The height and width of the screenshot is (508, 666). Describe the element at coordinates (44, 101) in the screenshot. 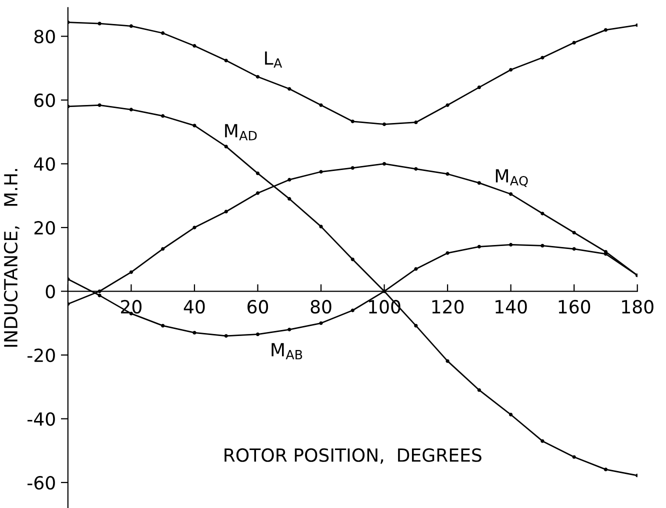

I see `y-tick-label: 60` at that location.